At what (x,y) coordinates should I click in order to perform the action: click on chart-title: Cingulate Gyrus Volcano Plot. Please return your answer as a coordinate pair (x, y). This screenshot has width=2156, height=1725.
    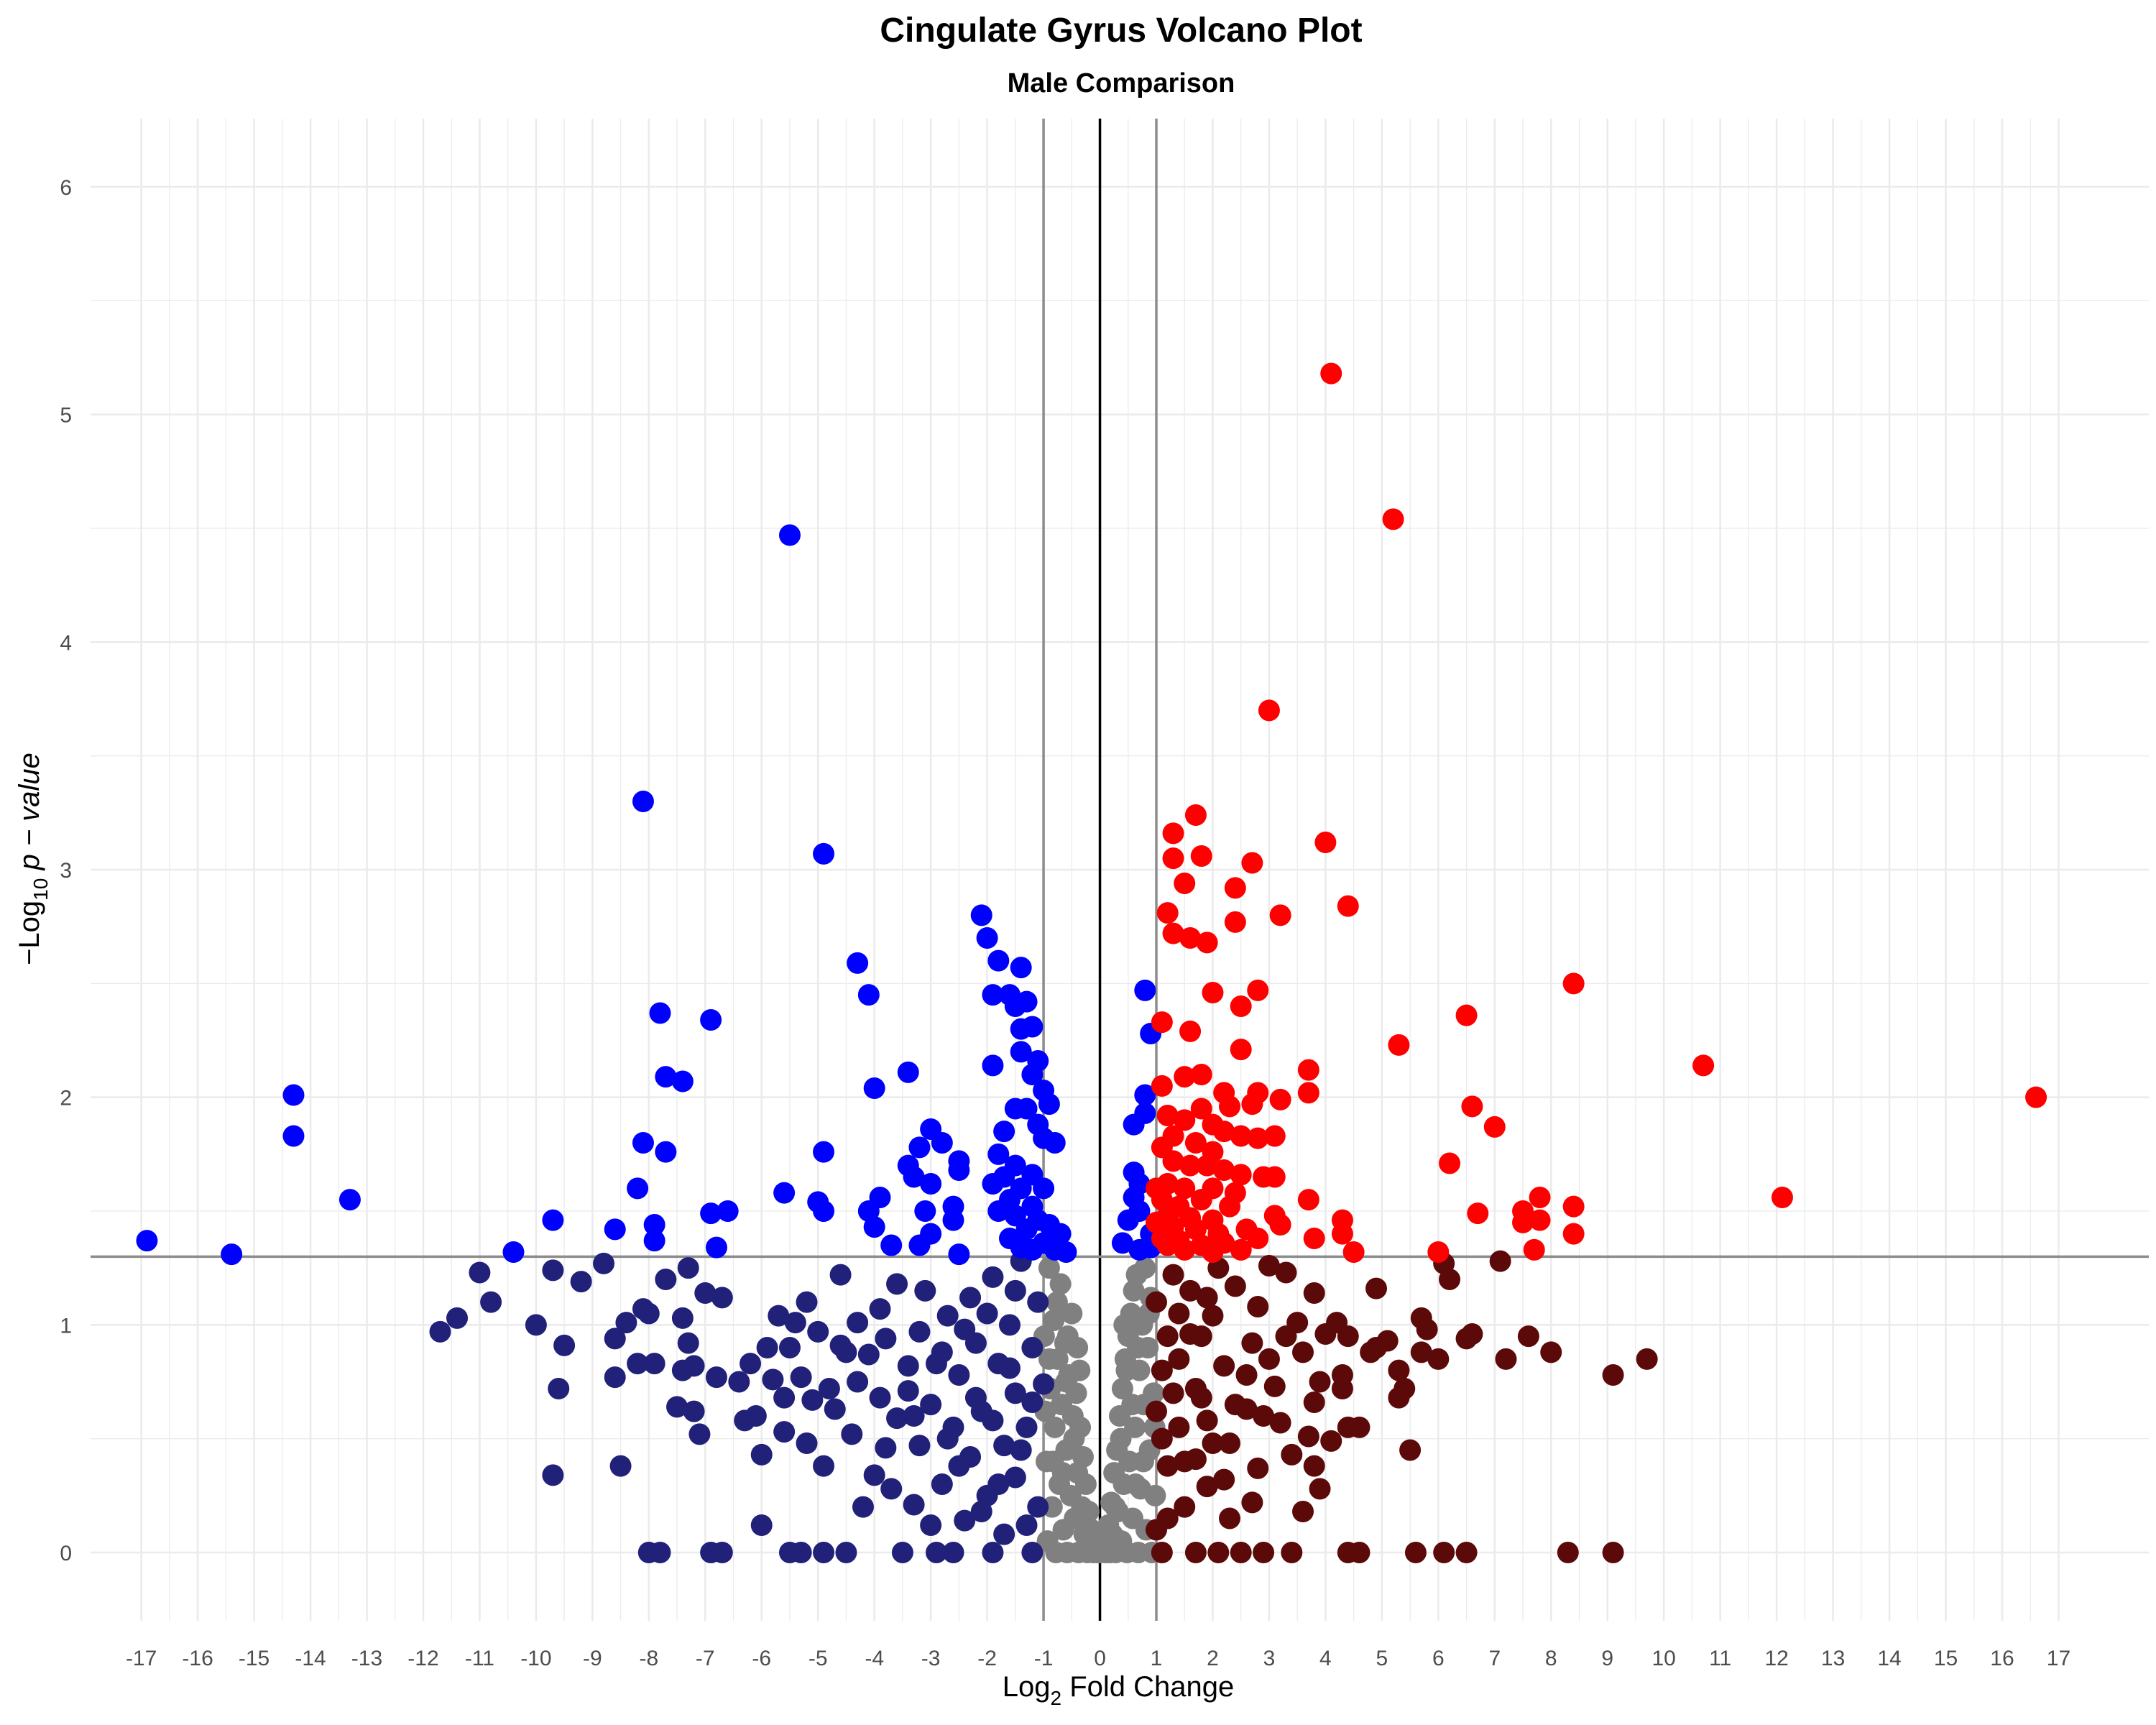
    Looking at the image, I should click on (1121, 31).